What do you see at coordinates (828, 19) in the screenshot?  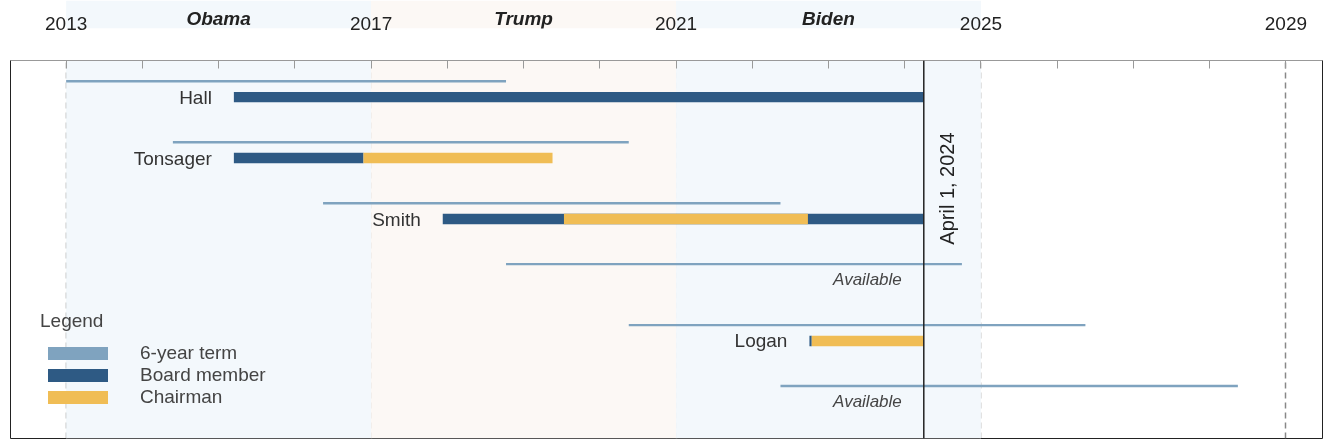 I see `band-label: Biden` at bounding box center [828, 19].